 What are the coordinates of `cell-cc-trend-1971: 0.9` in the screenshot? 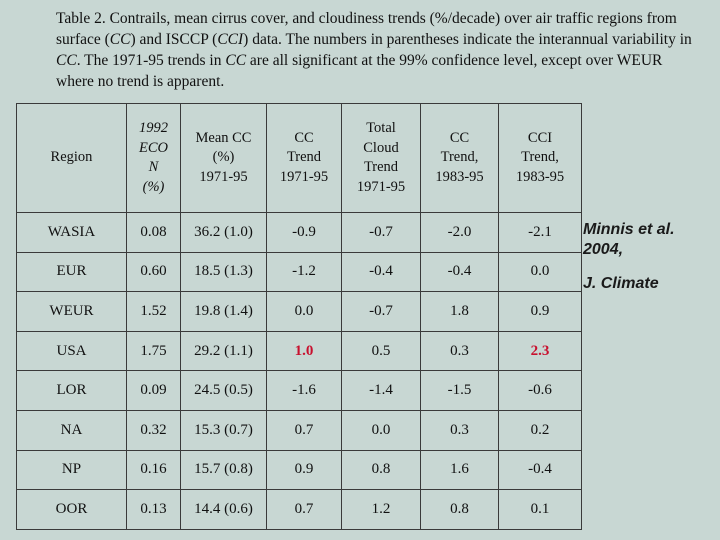 It's located at (304, 470).